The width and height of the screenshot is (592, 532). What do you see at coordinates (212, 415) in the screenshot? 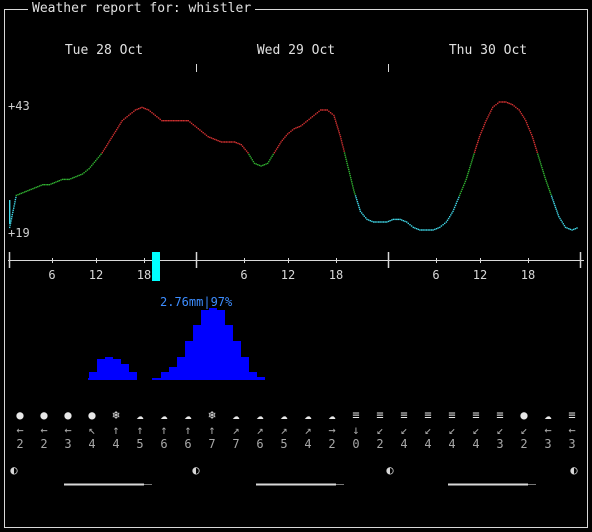
I see `snowflake-icon: ❄` at bounding box center [212, 415].